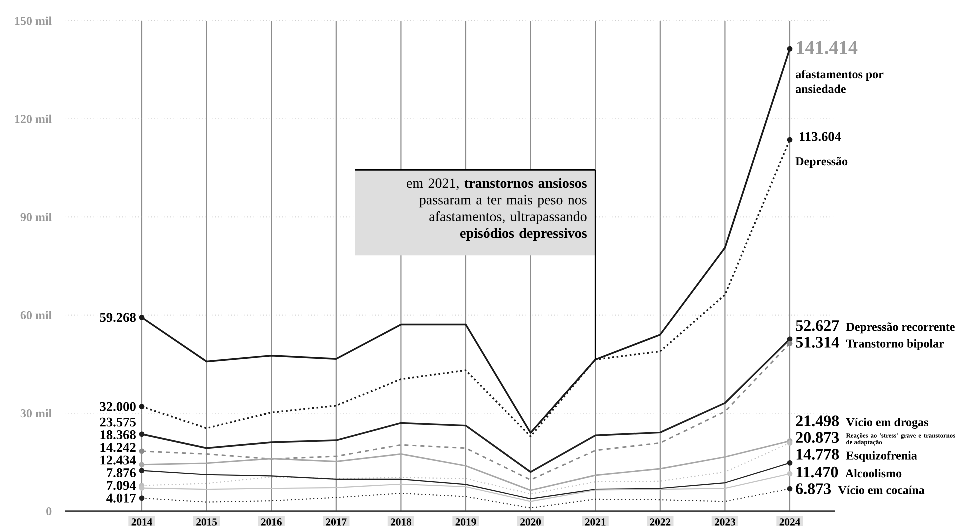 This screenshot has width=978, height=526. What do you see at coordinates (121, 473) in the screenshot?
I see `data-label: 7.876` at bounding box center [121, 473].